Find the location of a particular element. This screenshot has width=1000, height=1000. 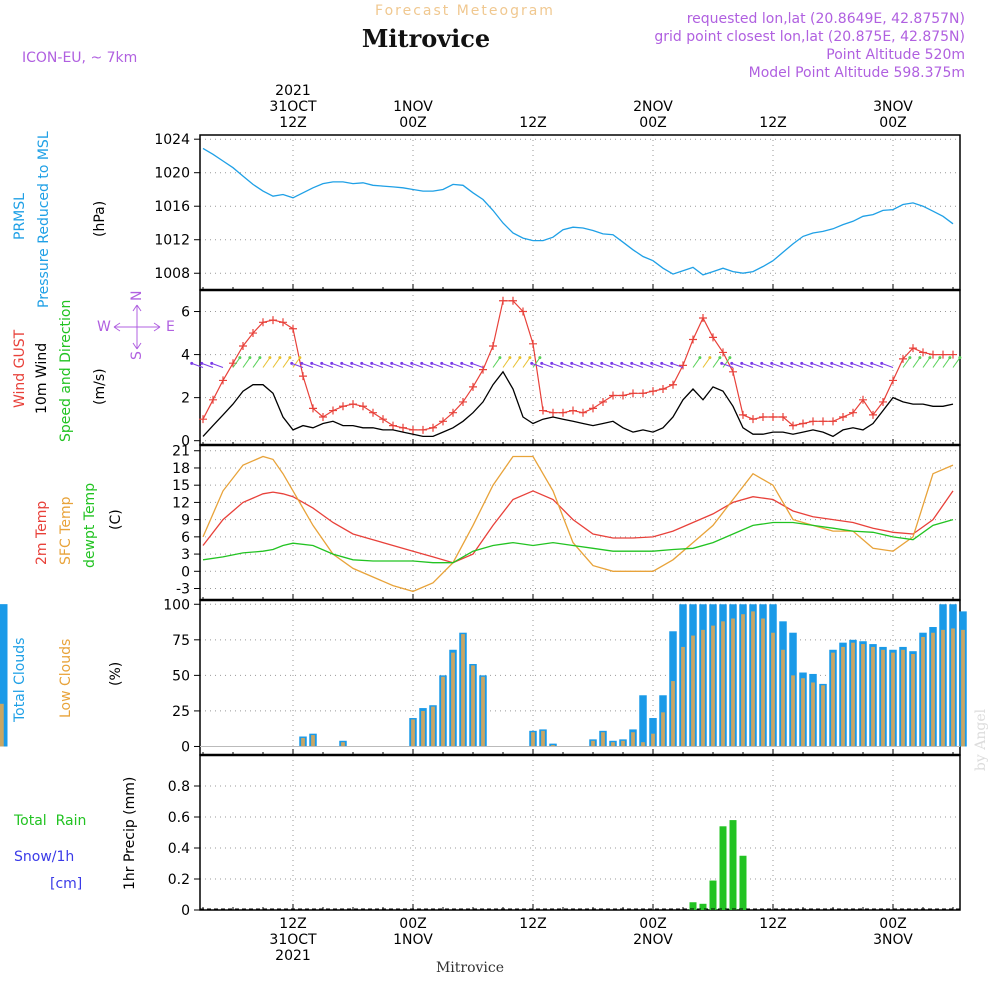

y-tick-label: 1016 is located at coordinates (172, 207).